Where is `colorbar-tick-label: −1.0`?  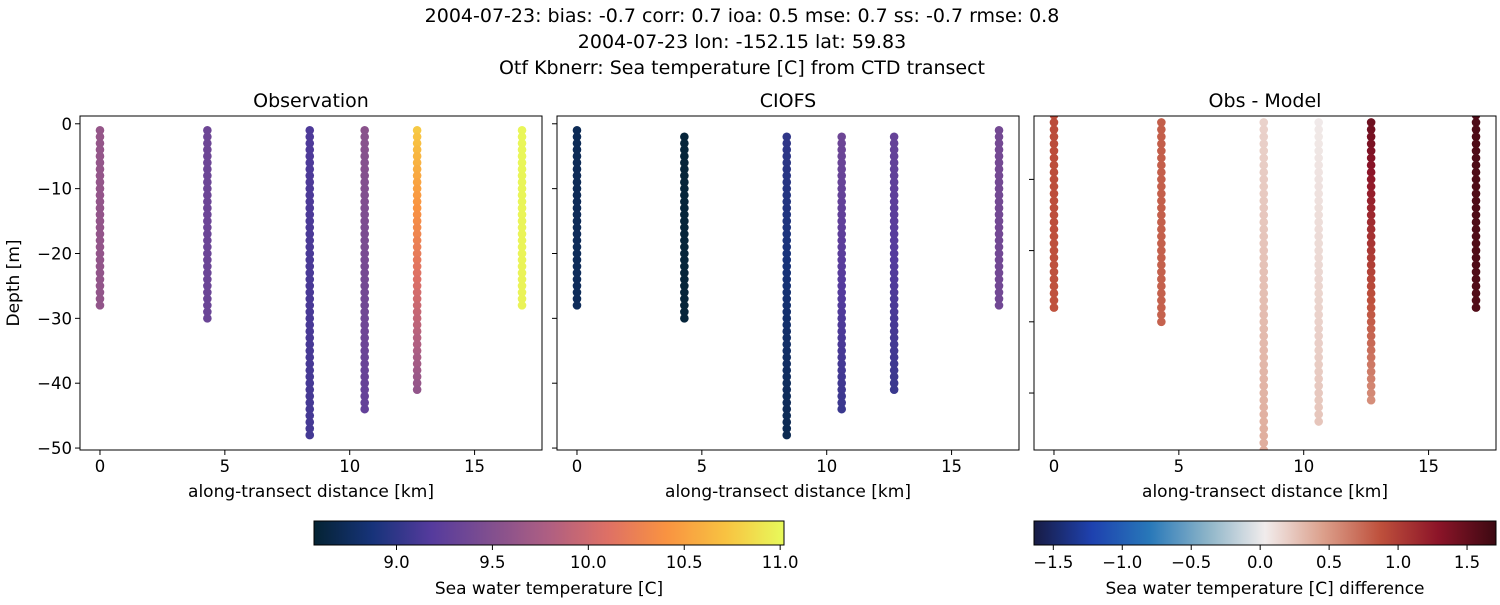
colorbar-tick-label: −1.0 is located at coordinates (1122, 562).